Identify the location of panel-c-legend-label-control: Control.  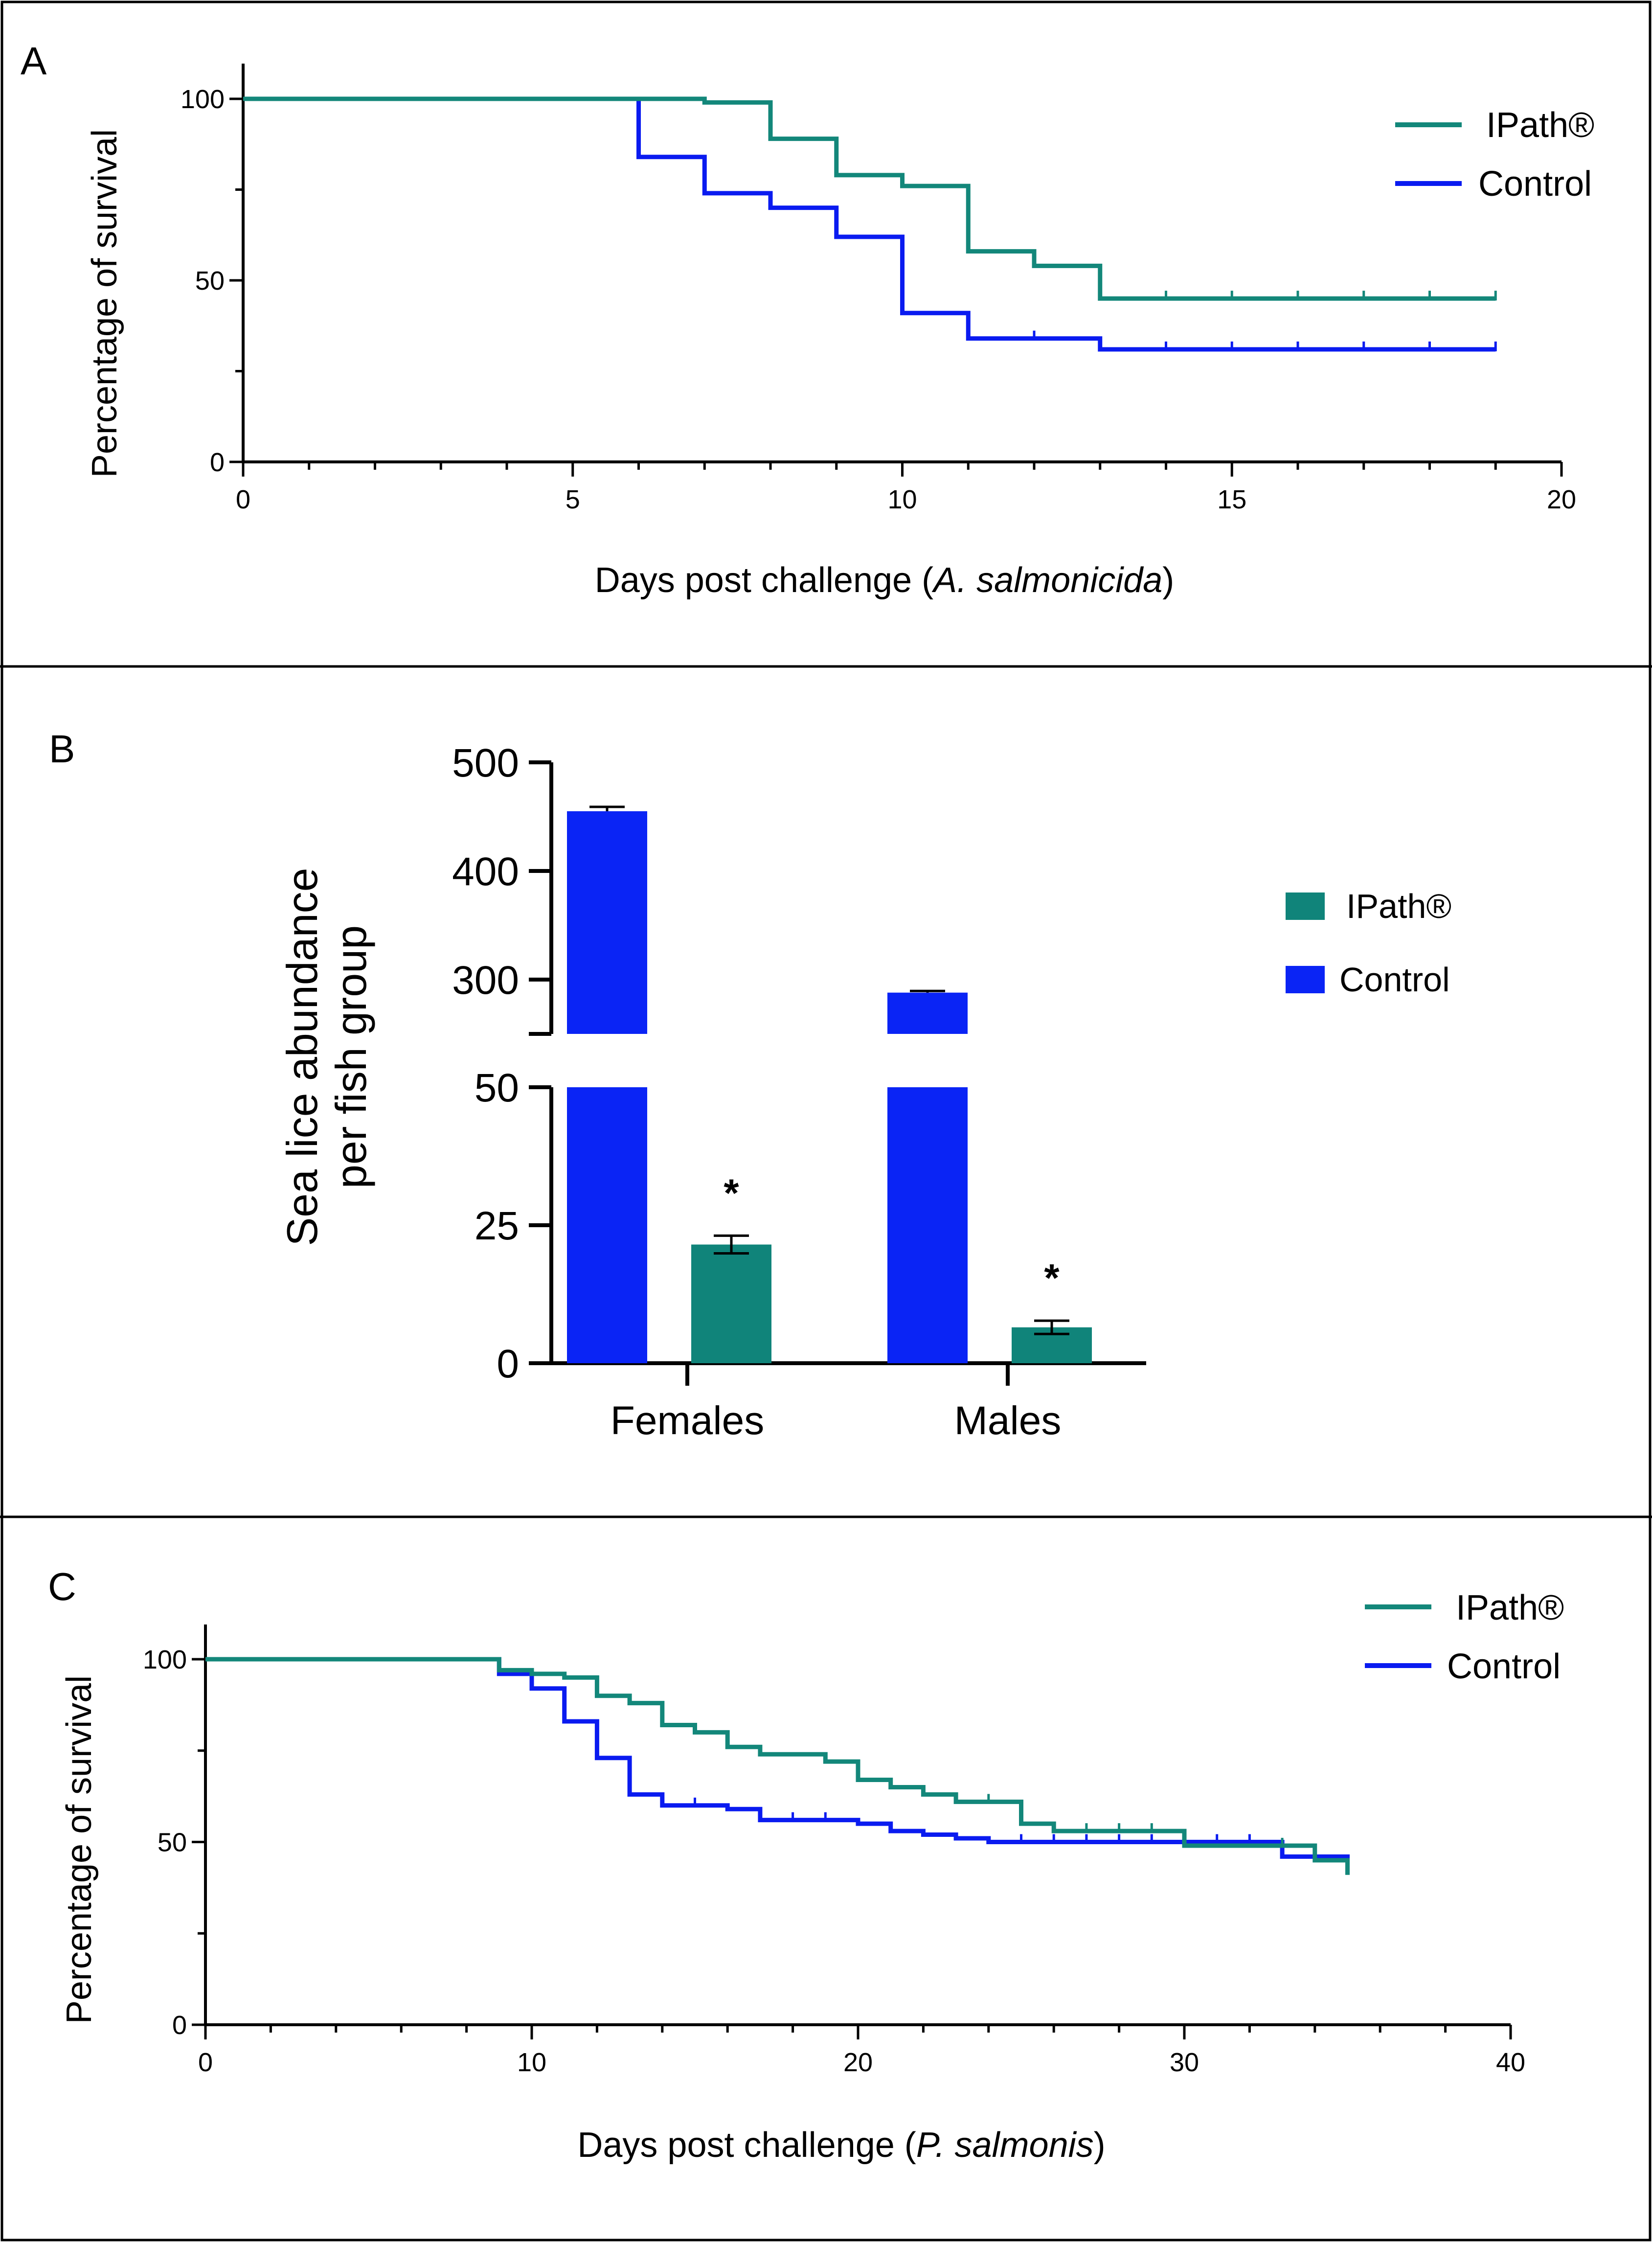
(1504, 1666).